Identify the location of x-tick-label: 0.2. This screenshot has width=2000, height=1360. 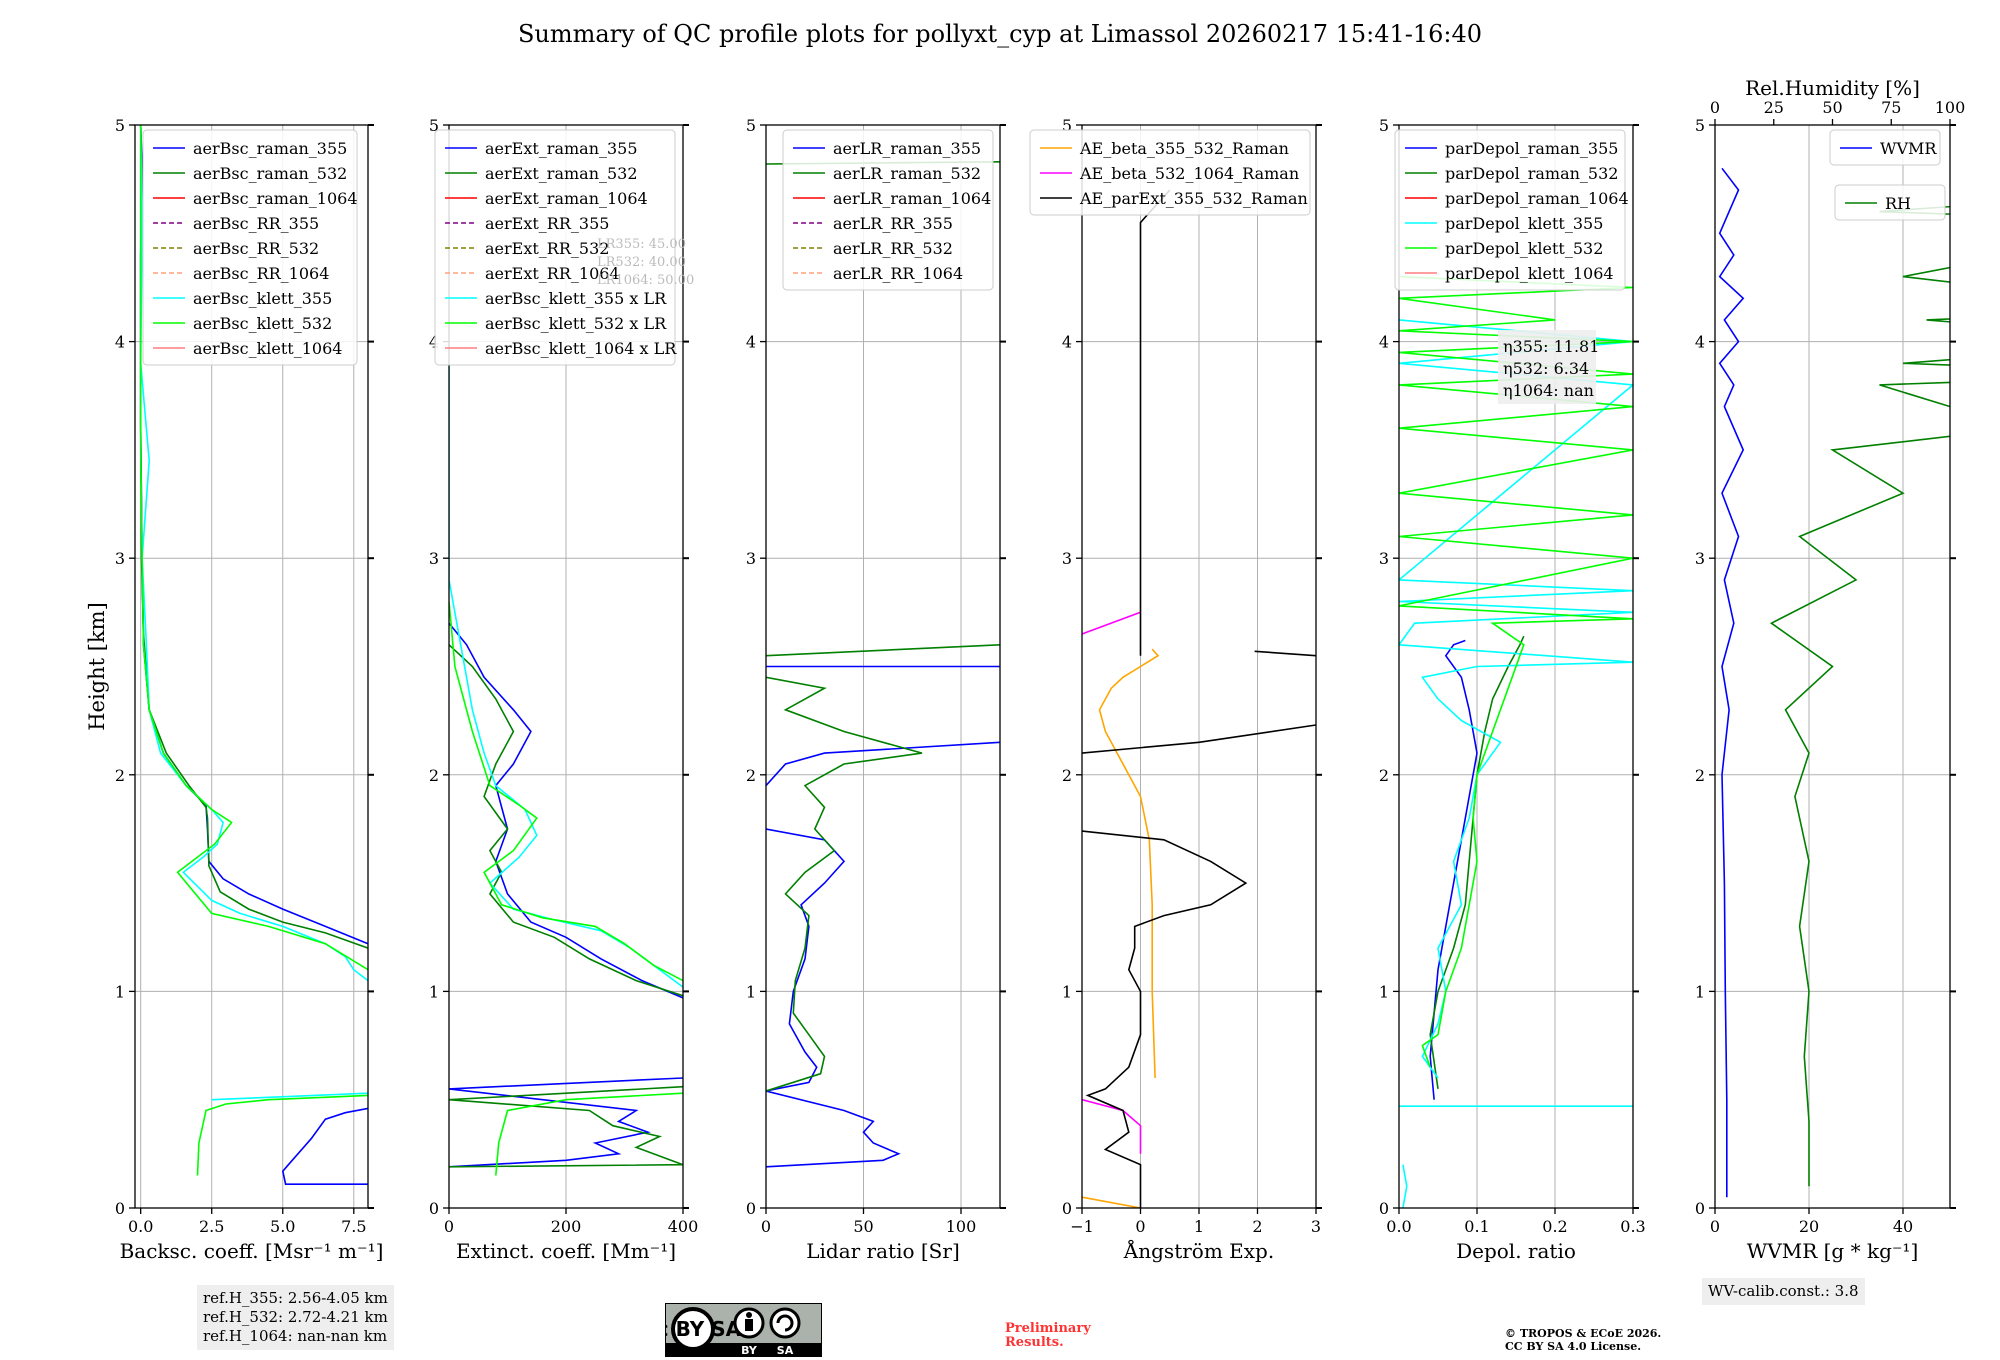
(1554, 1226).